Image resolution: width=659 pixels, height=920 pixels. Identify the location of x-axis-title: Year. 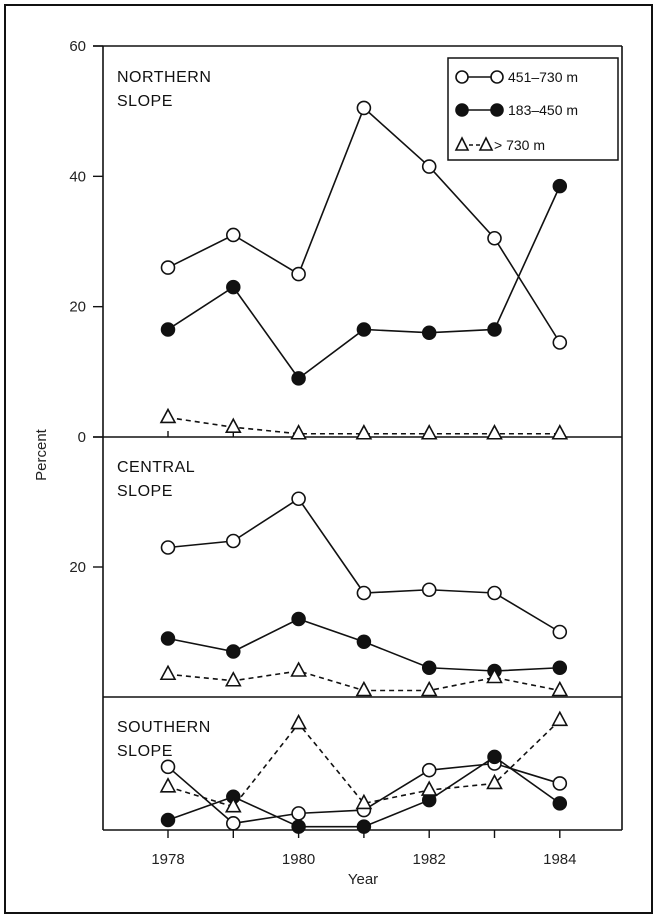
(363, 879).